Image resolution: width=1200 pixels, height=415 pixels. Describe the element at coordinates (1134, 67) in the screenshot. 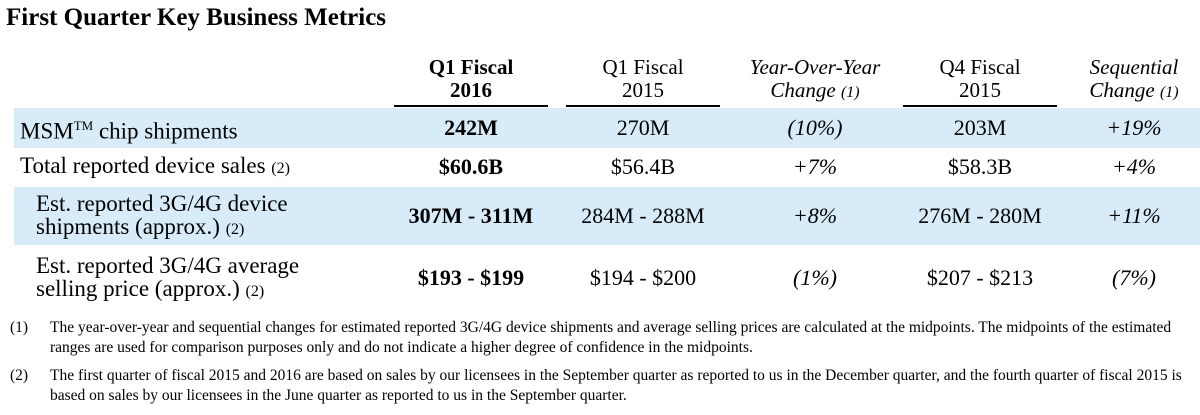

I see `column-header-line1: Sequential` at that location.